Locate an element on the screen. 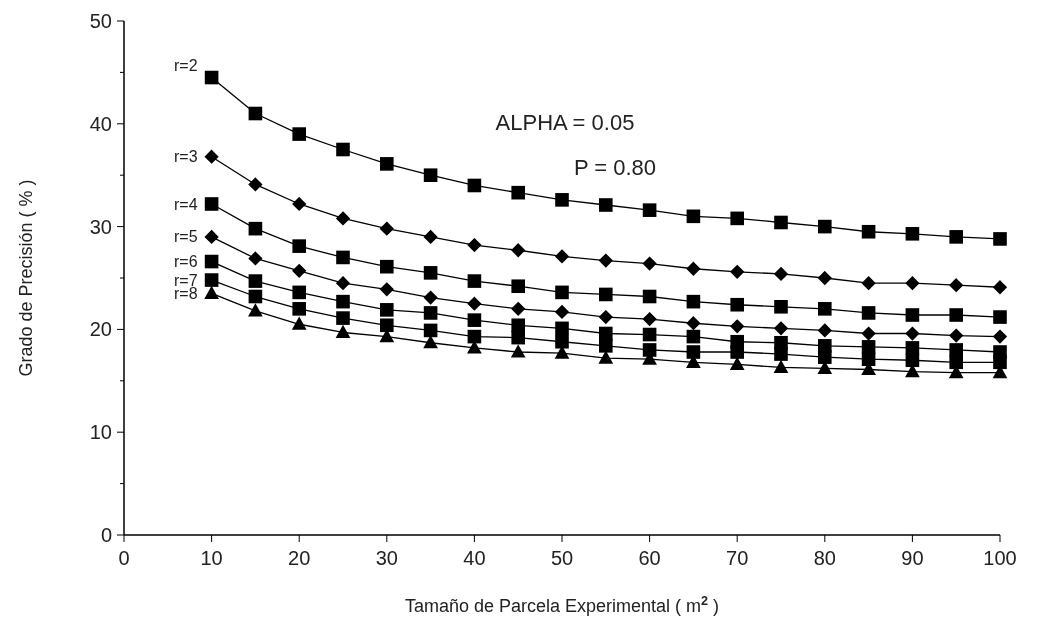 The image size is (1045, 630). x-tick-label: 10 is located at coordinates (211, 558).